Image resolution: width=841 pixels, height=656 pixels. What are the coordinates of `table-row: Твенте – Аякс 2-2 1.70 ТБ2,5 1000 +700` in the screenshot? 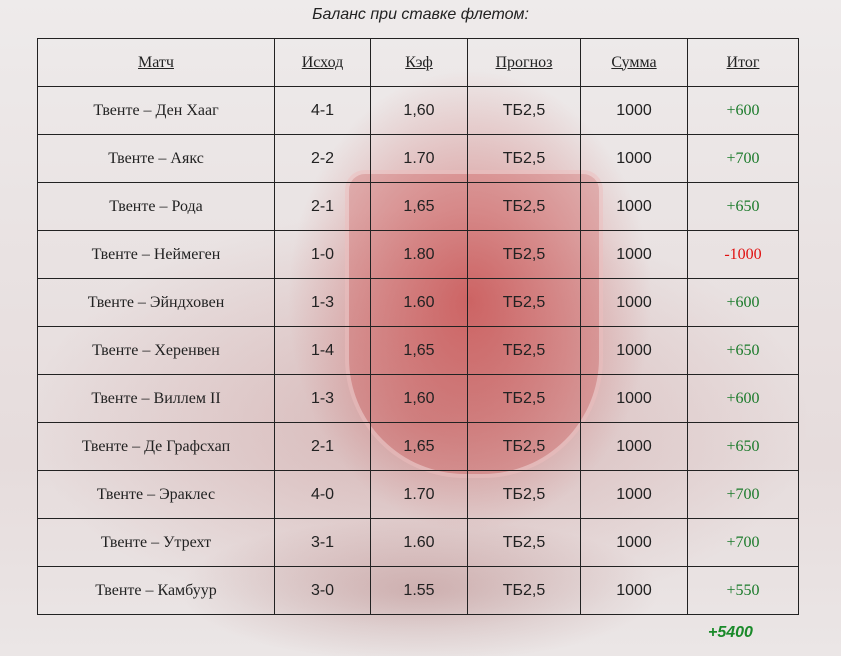 It's located at (418, 158).